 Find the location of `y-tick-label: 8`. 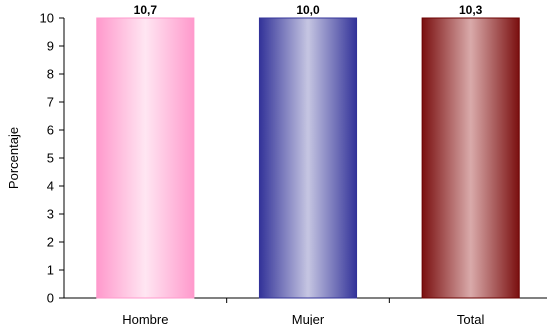

y-tick-label: 8 is located at coordinates (50, 74).